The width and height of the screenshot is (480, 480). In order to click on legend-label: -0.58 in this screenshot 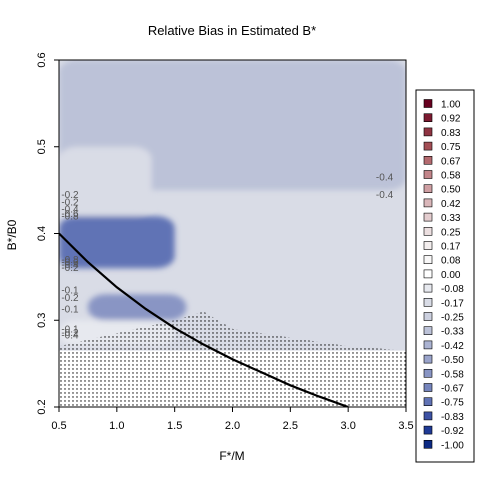, I will do `click(452, 374)`.